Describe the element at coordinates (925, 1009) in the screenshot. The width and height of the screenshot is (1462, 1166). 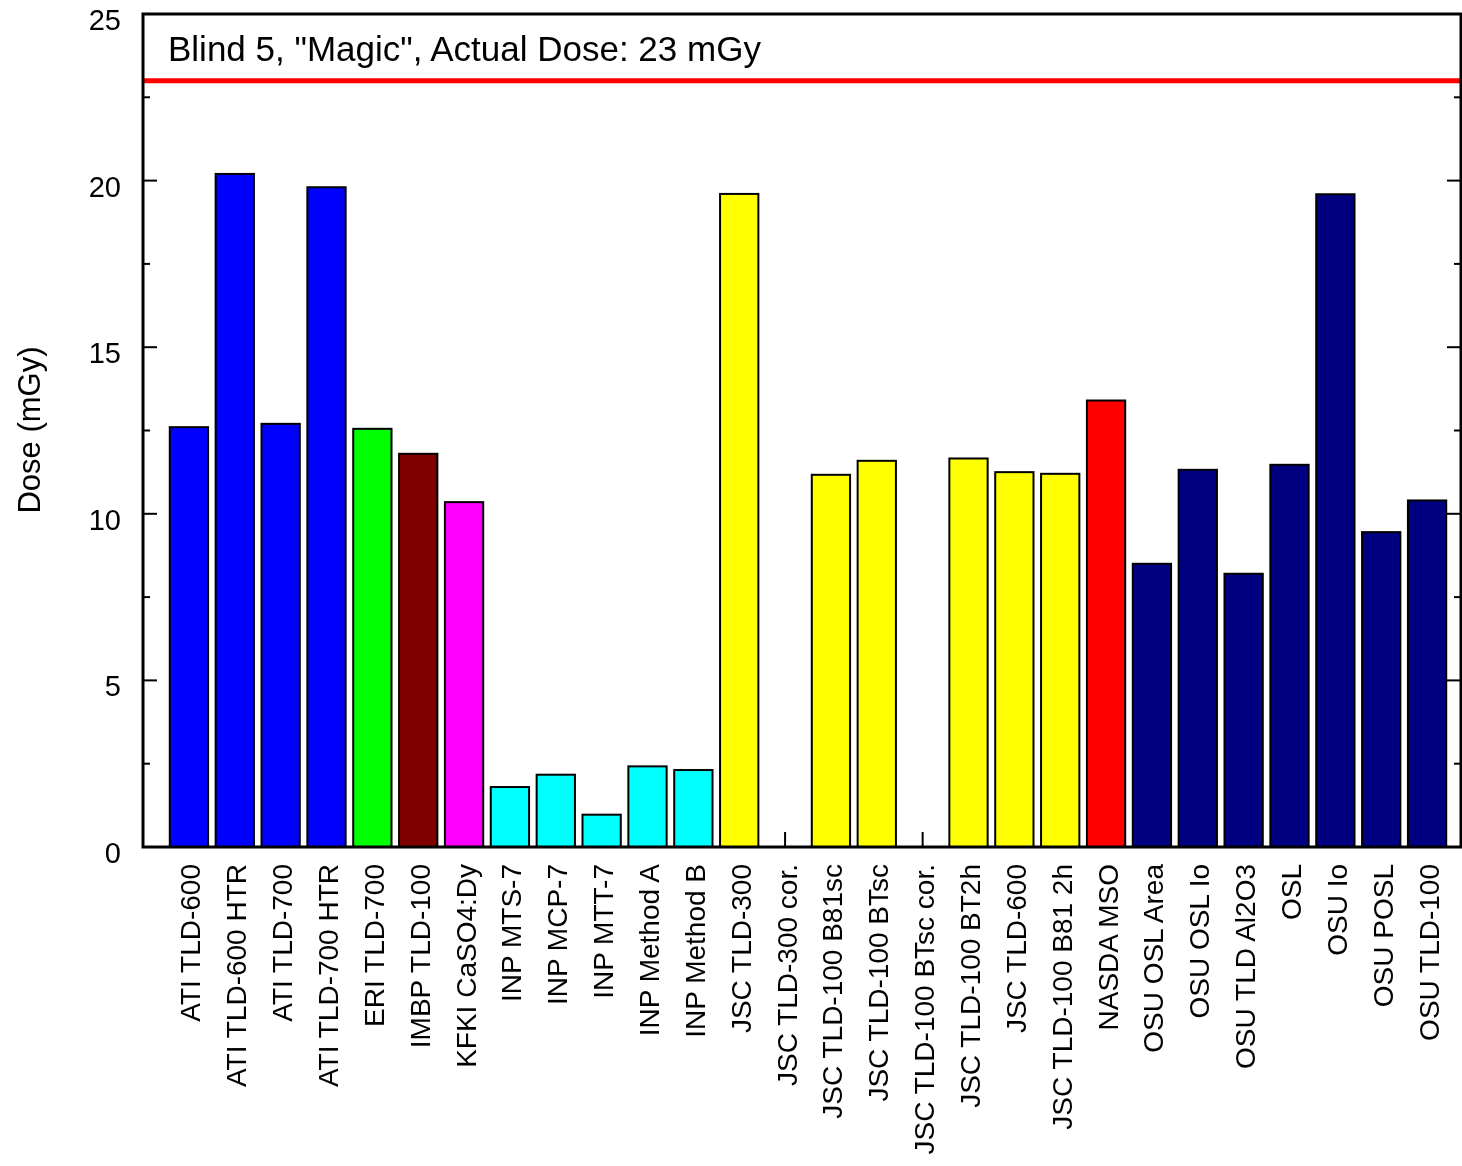
I see `x-tick-label: JSC TLD-100 BTsc cor.` at that location.